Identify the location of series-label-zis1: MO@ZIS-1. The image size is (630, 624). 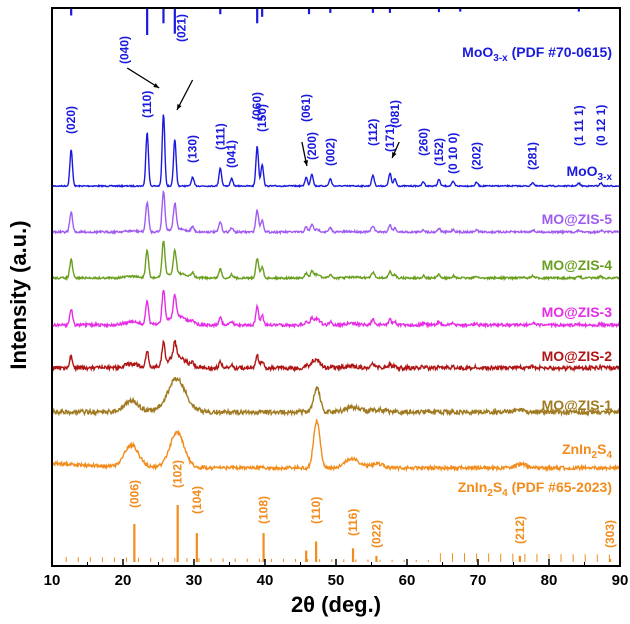
(577, 405).